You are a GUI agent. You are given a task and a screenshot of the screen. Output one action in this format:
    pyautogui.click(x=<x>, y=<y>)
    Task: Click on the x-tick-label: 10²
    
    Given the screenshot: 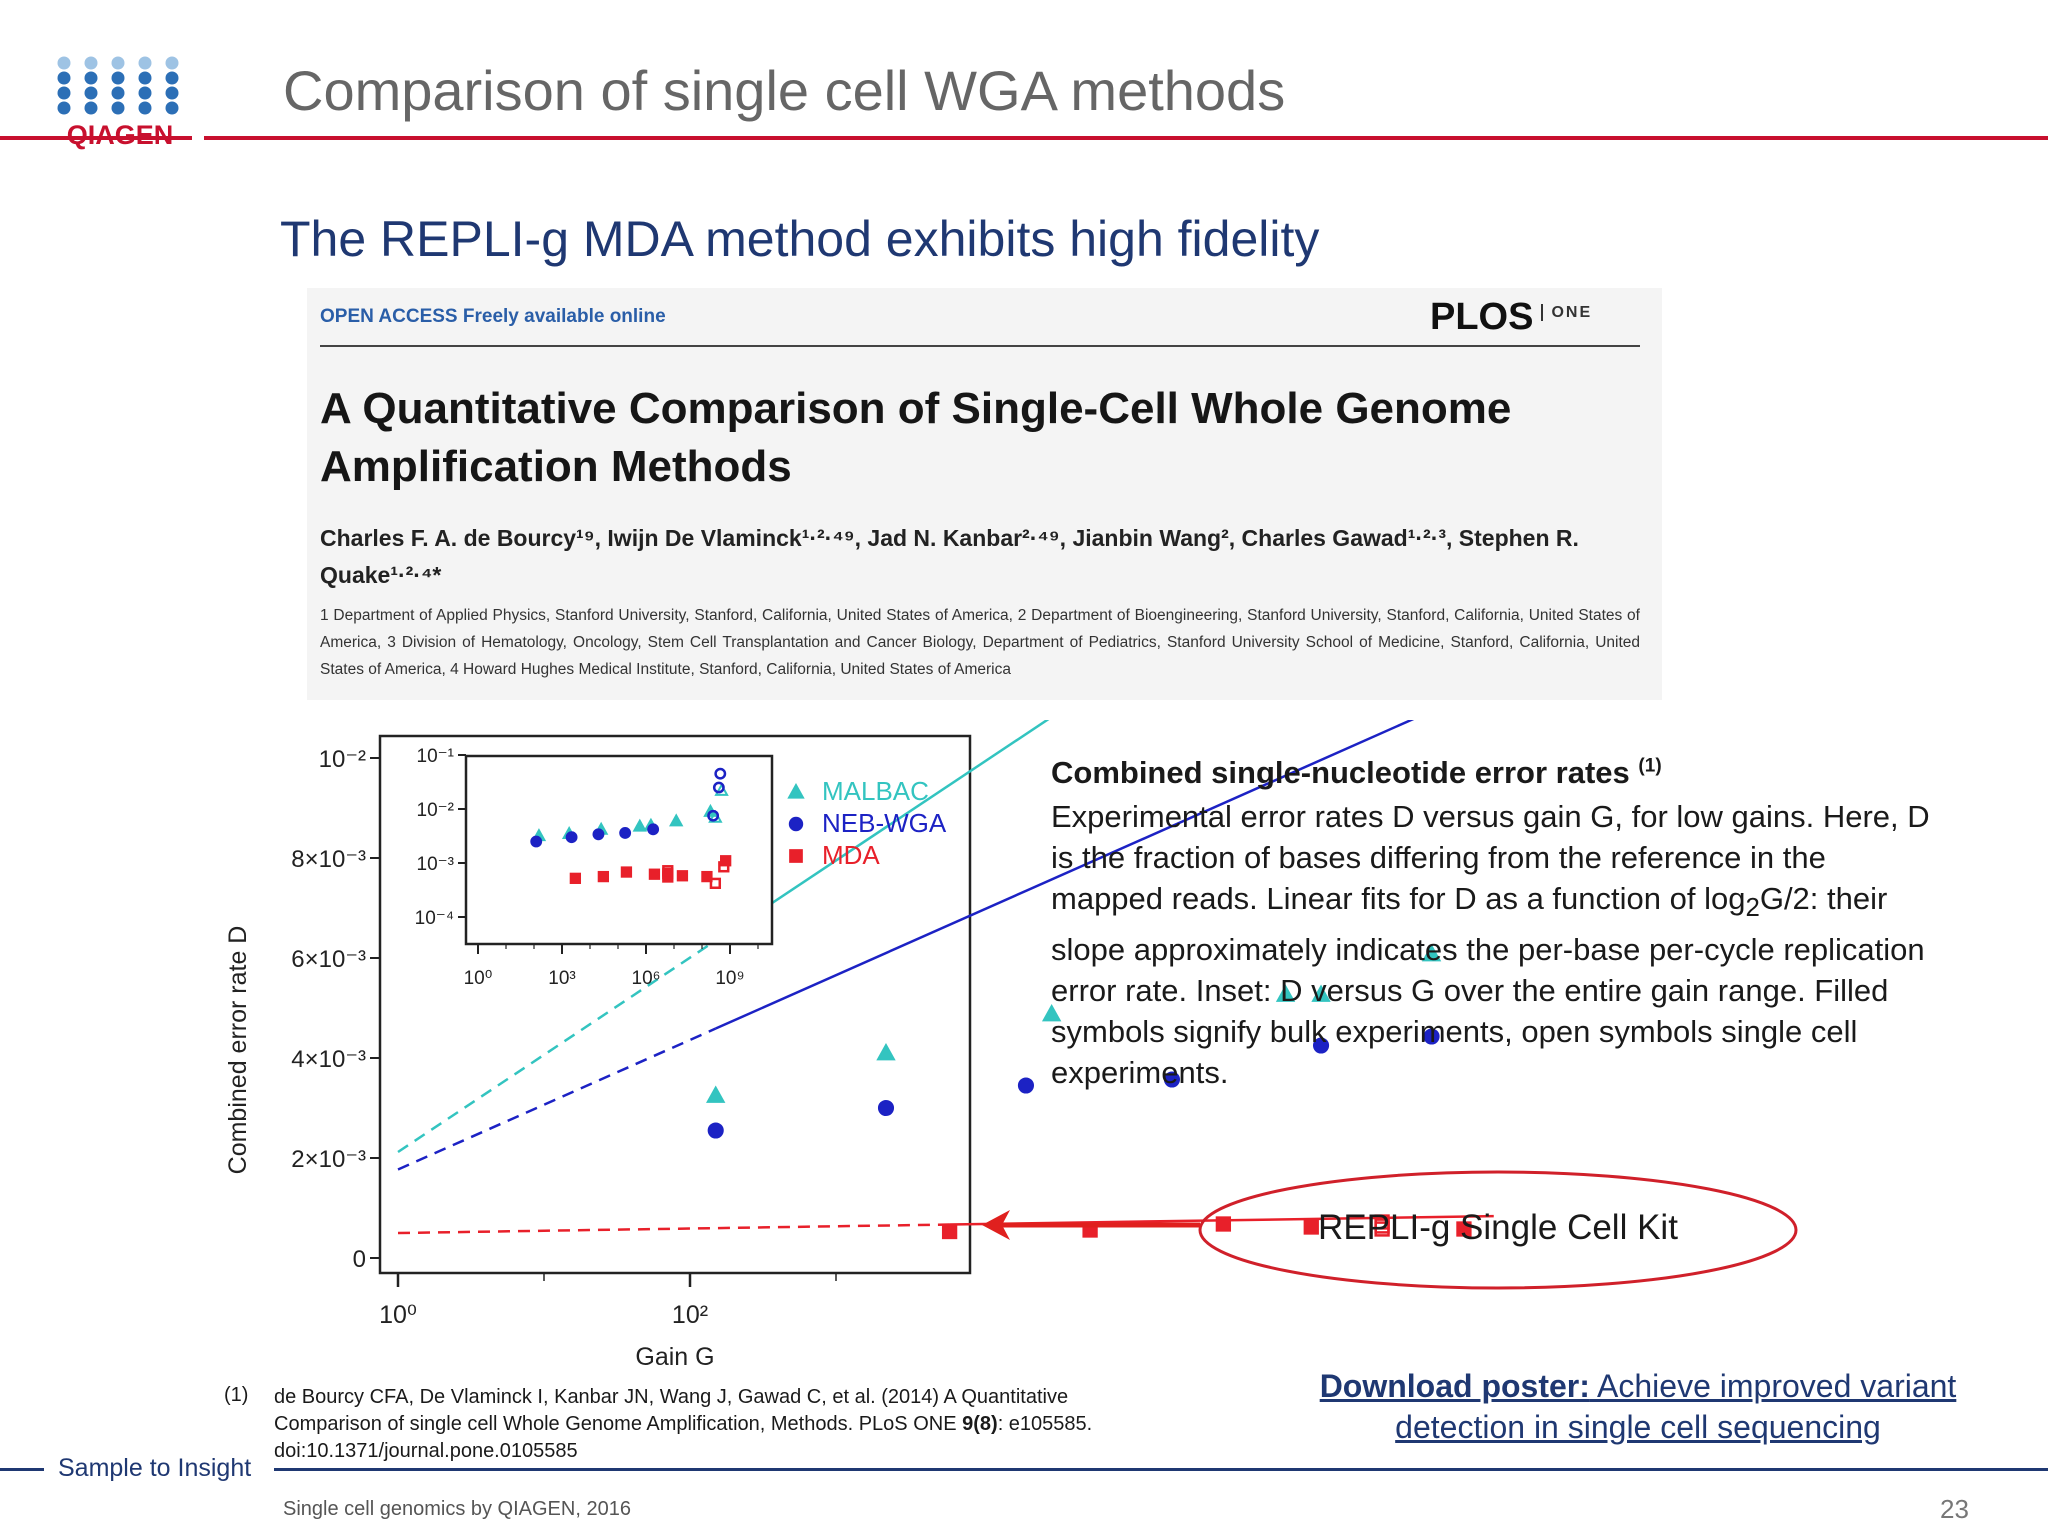 What is the action you would take?
    pyautogui.click(x=690, y=1315)
    